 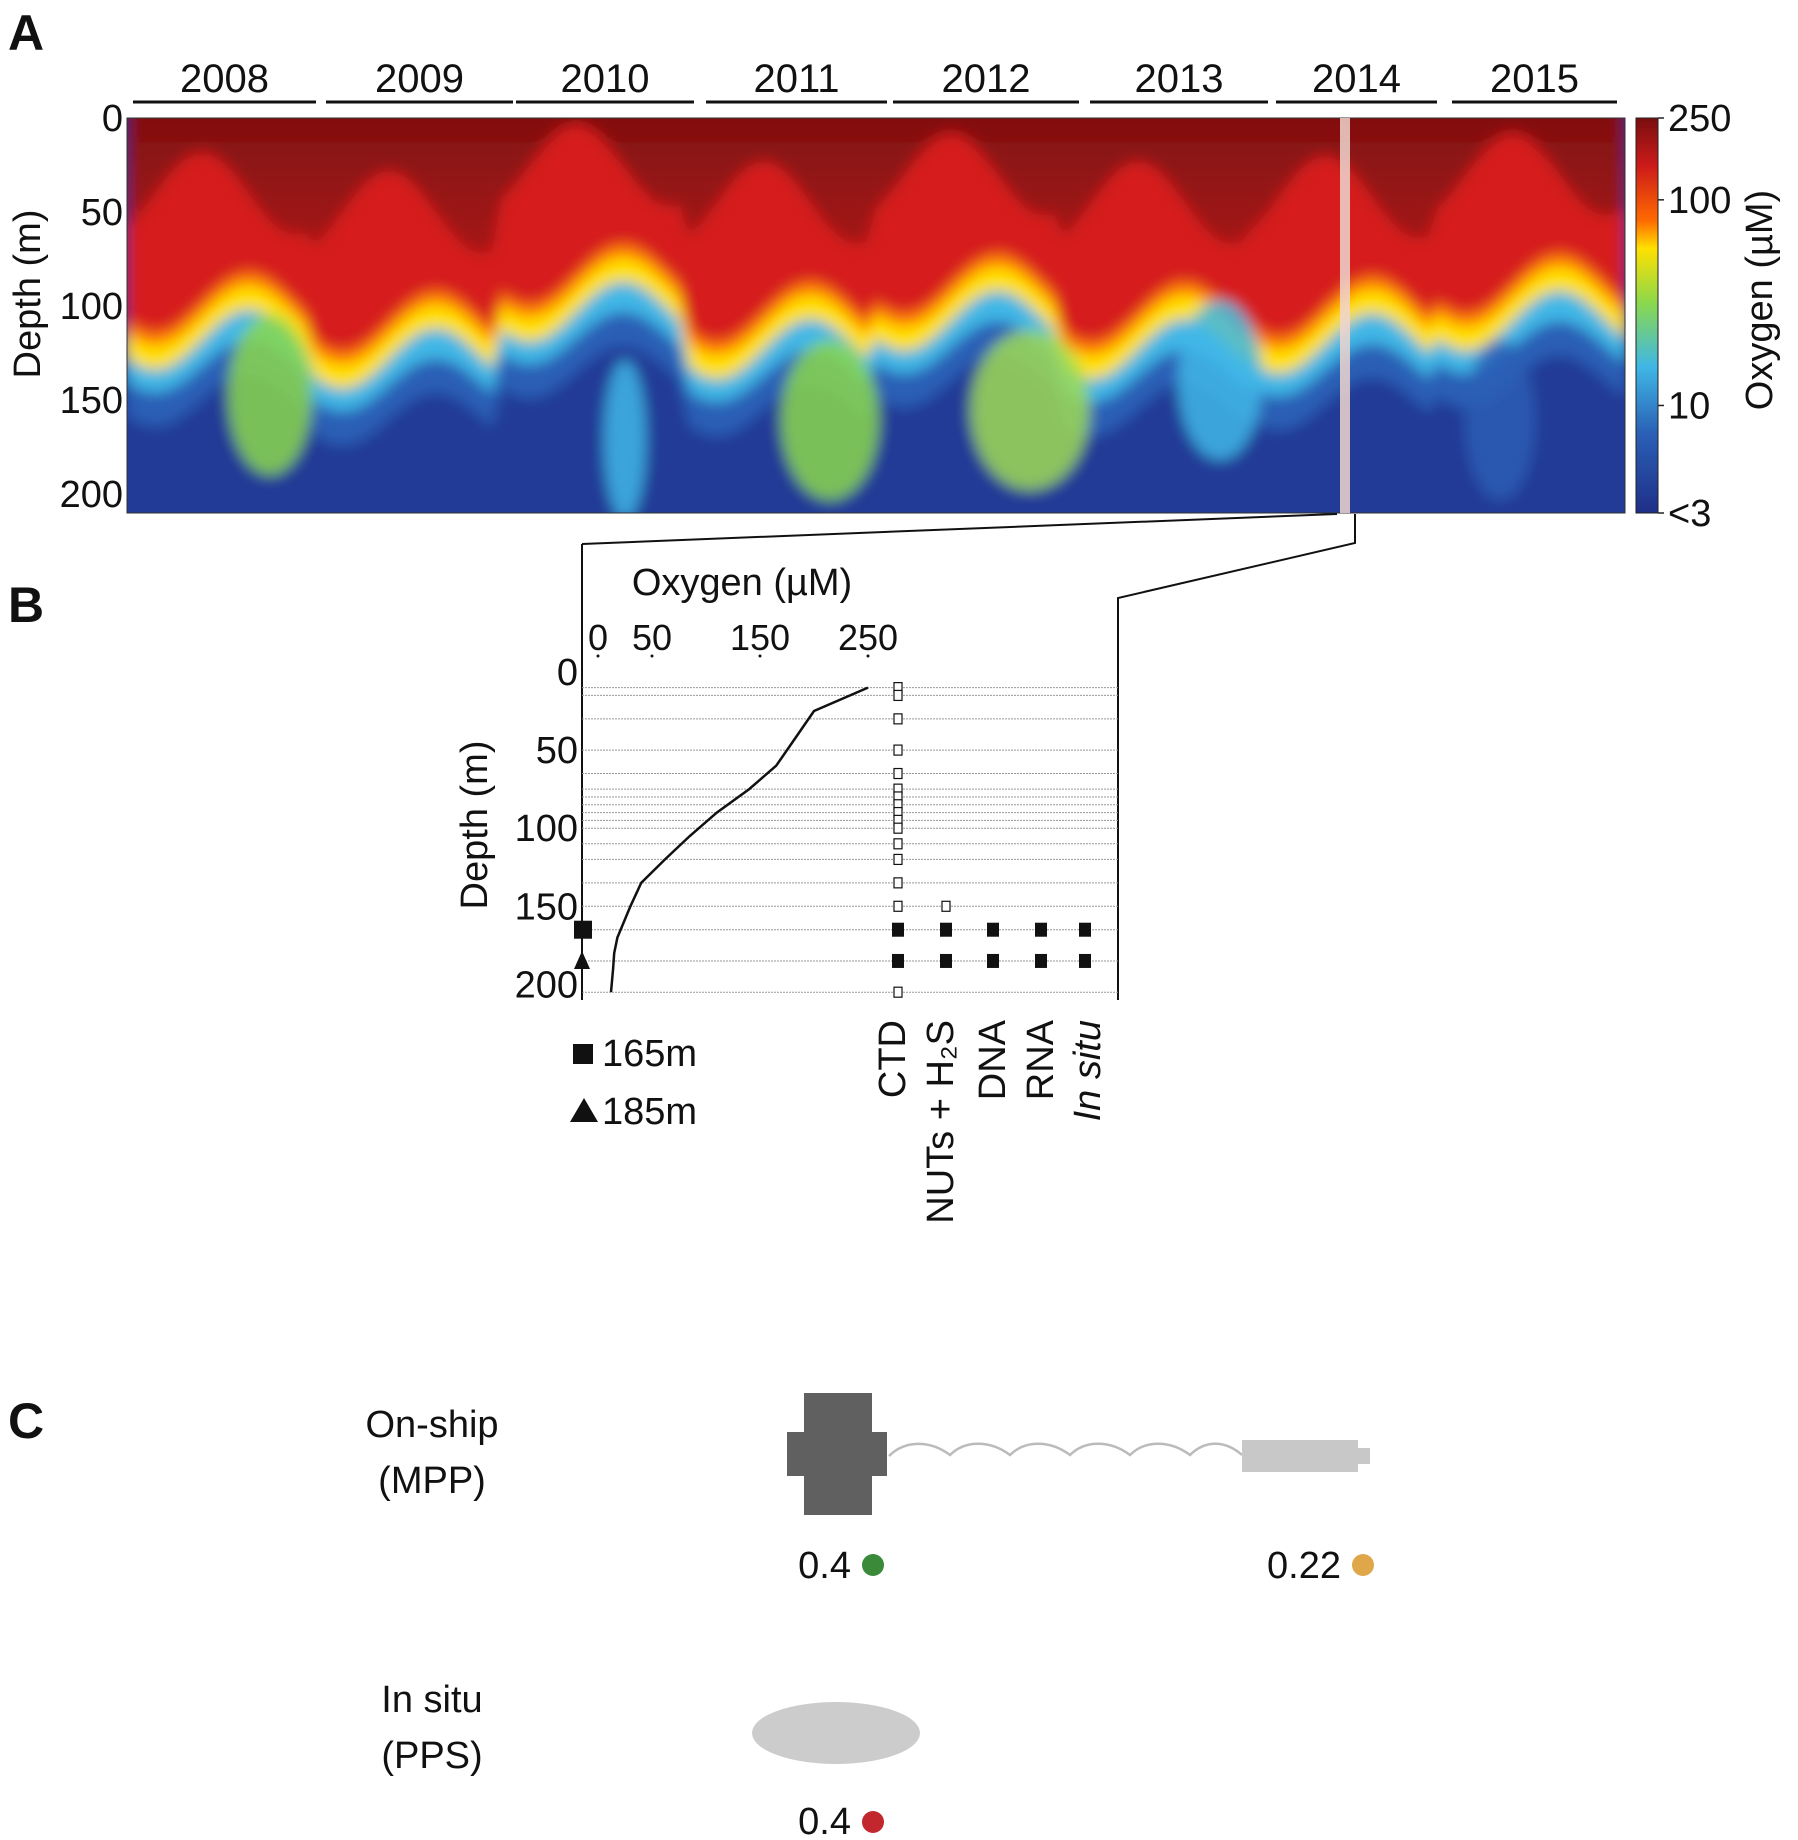 I want to click on depth-tick-label-a: 200, so click(x=91, y=495).